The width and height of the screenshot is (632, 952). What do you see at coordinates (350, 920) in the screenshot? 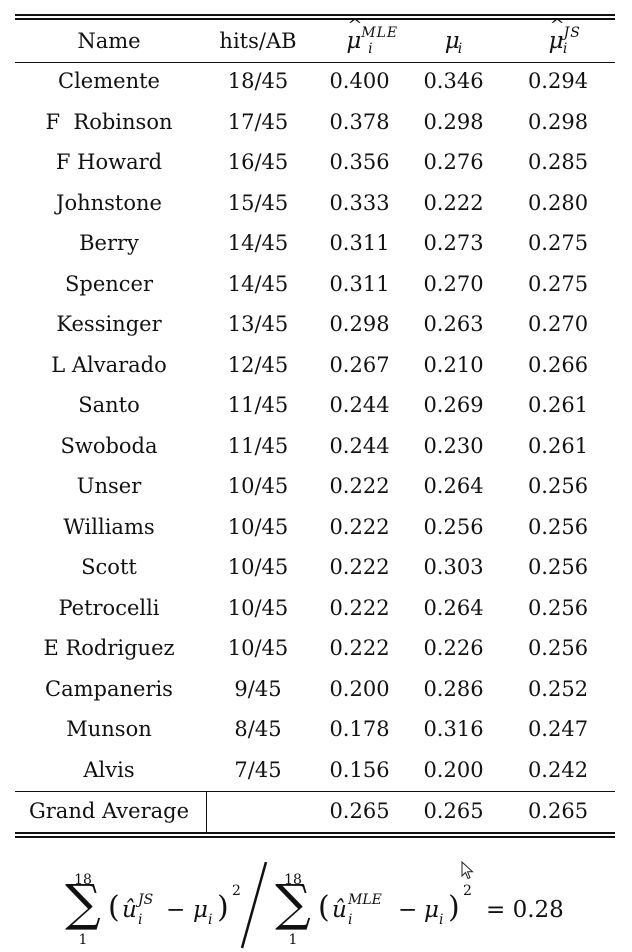
I see `u-subscript-2: i` at bounding box center [350, 920].